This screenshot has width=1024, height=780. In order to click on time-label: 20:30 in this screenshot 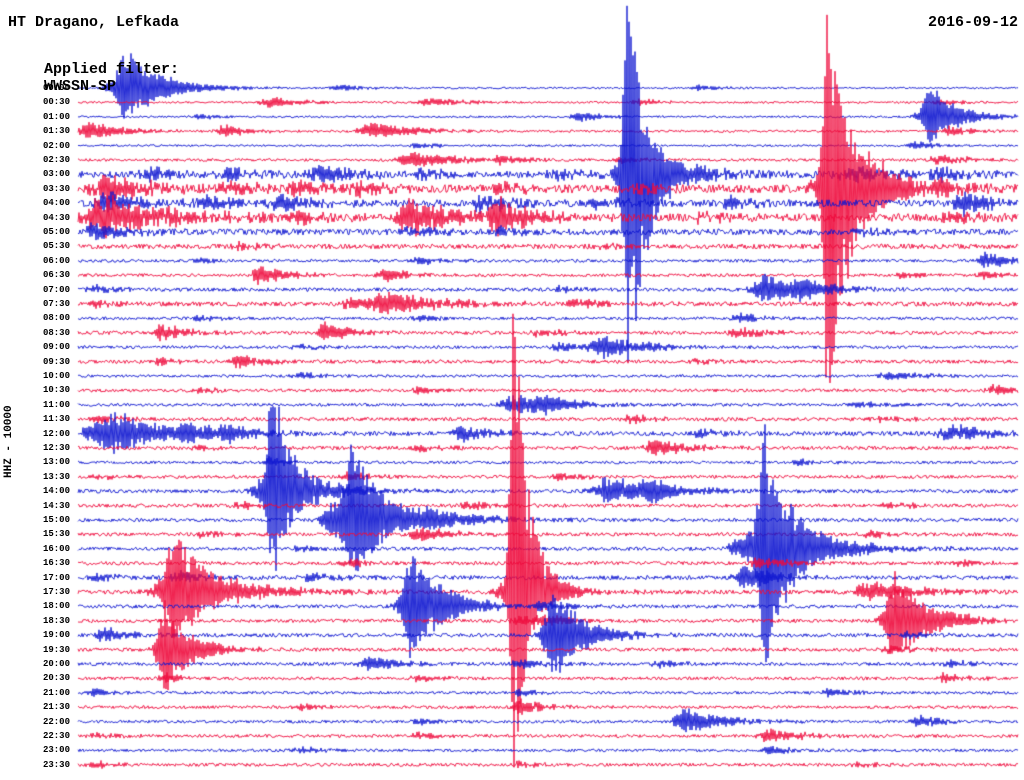, I will do `click(56, 678)`.